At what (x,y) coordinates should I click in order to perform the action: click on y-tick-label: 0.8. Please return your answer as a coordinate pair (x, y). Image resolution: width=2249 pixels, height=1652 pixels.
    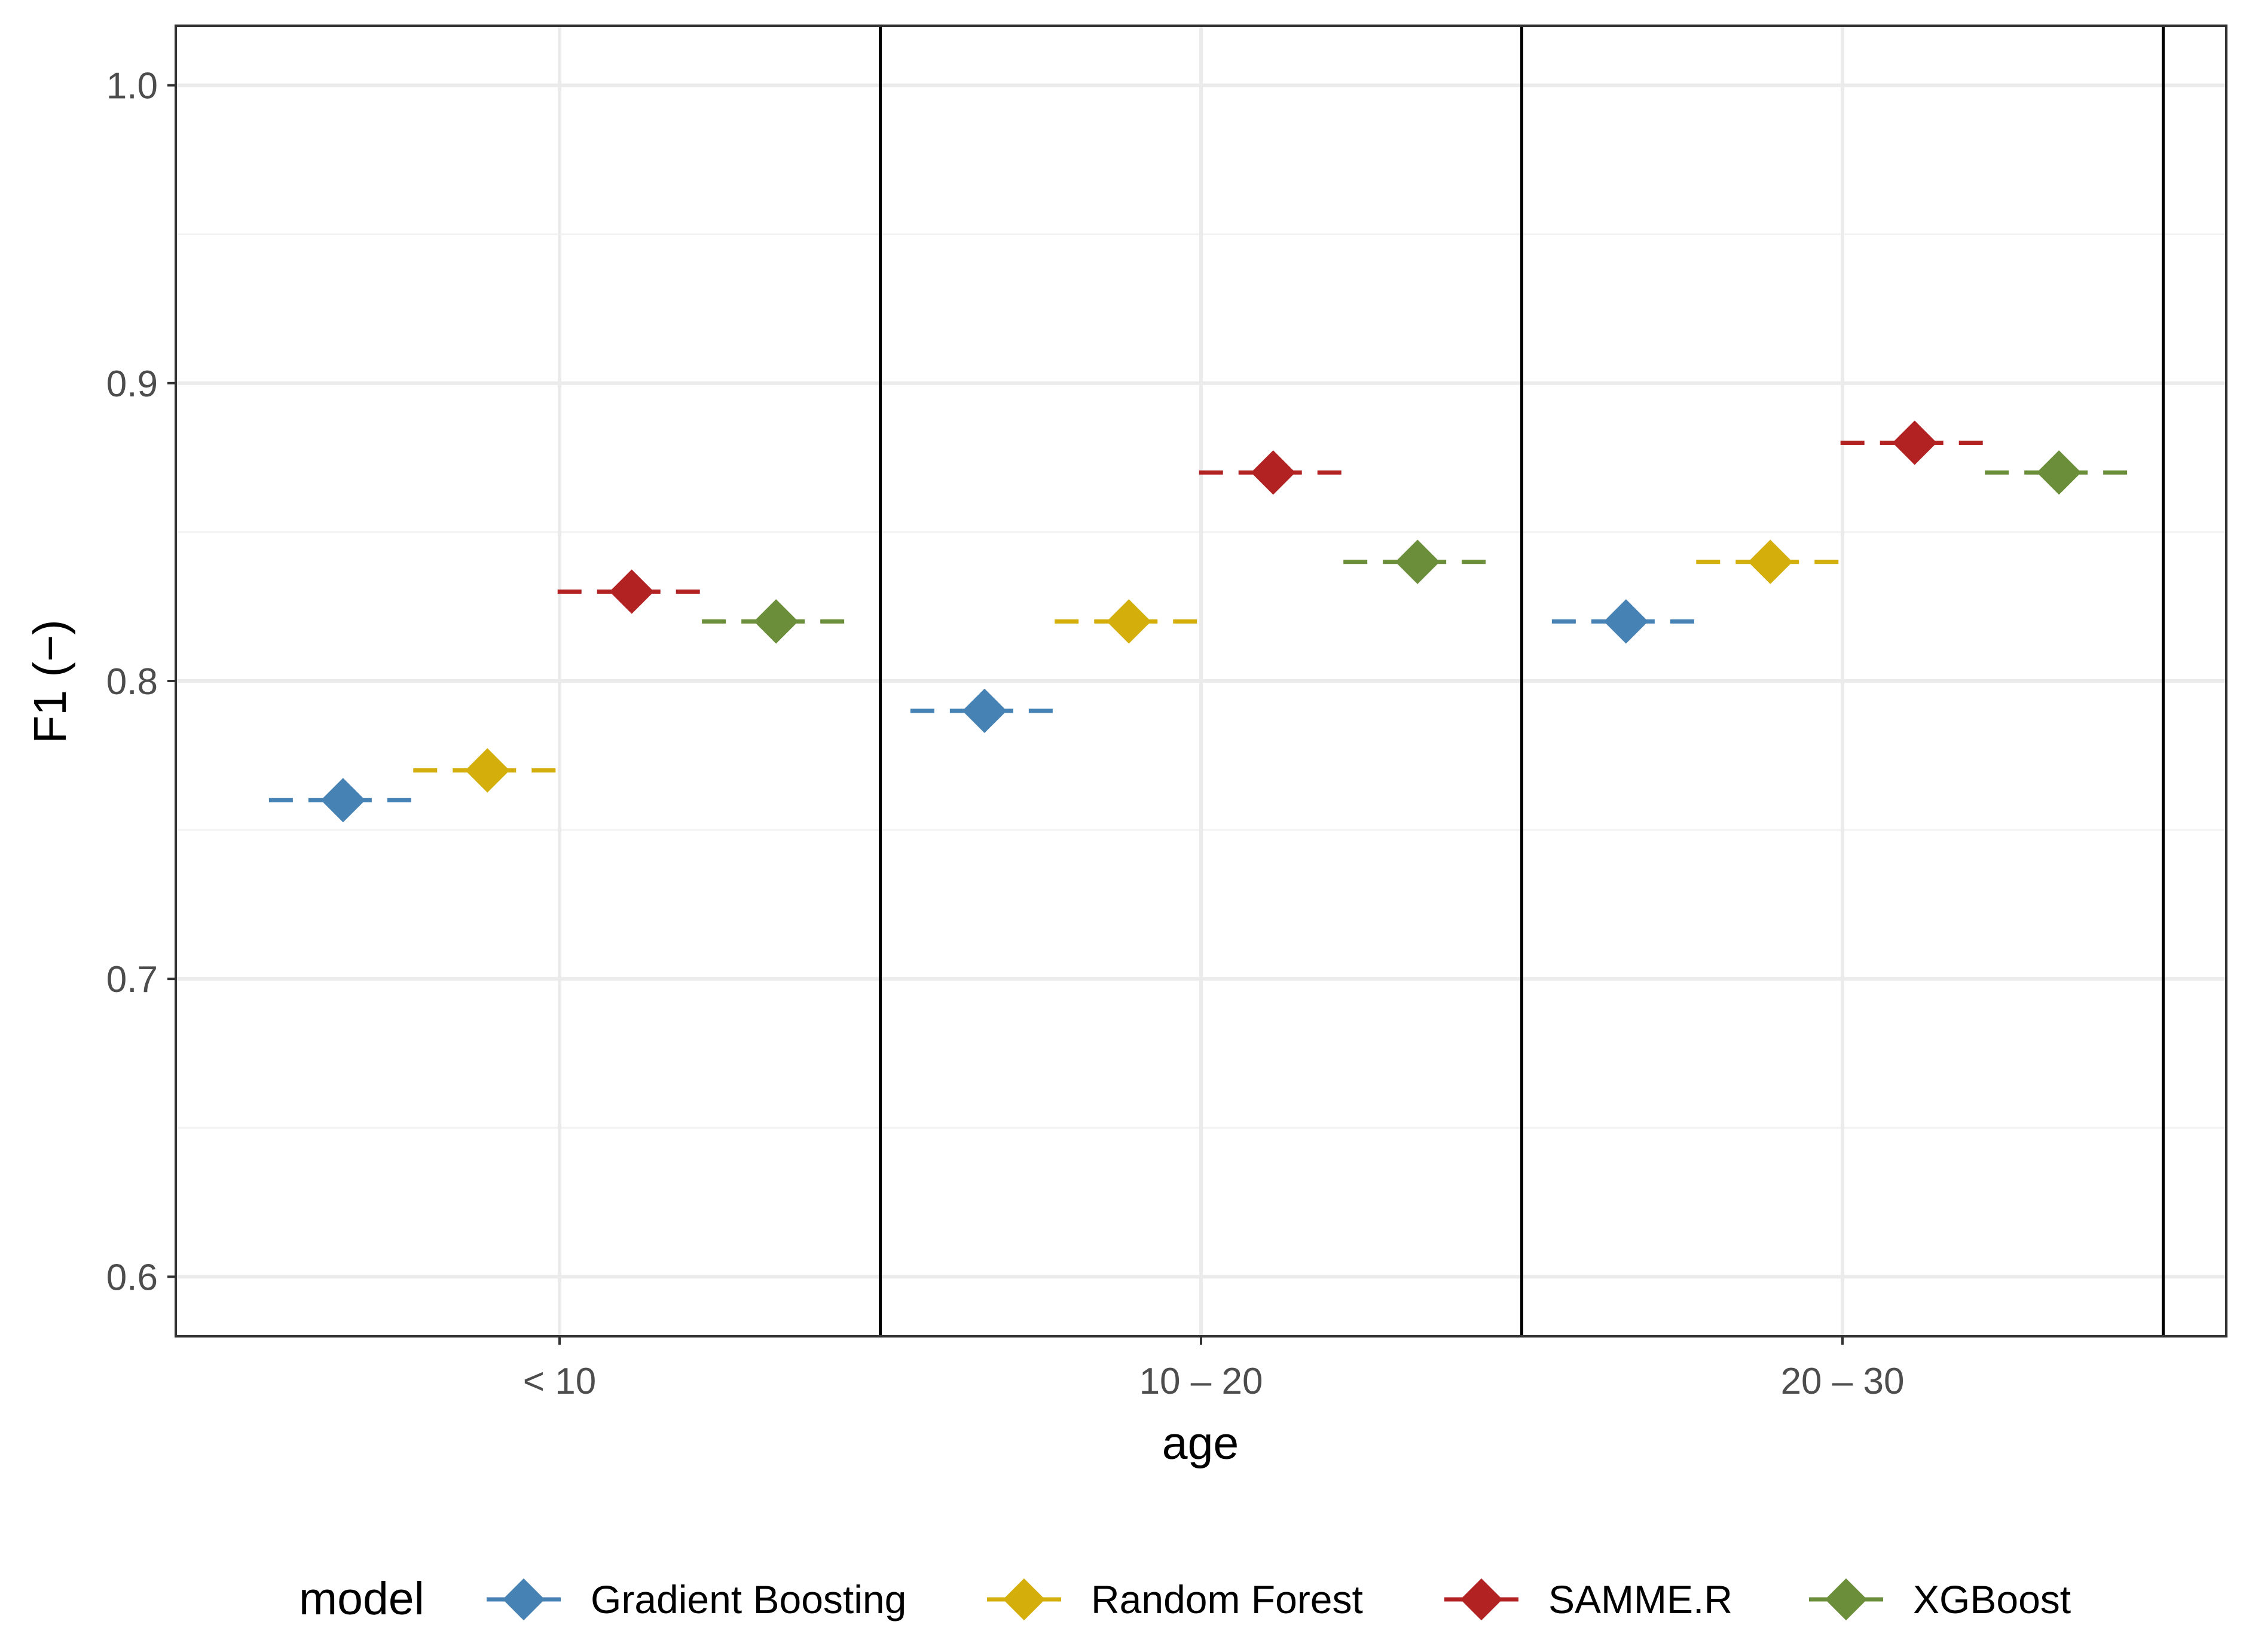
    Looking at the image, I should click on (132, 682).